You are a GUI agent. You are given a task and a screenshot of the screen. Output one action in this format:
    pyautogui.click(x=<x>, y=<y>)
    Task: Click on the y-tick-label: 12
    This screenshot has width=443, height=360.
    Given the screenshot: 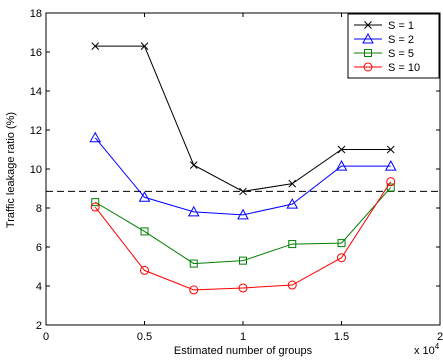 What is the action you would take?
    pyautogui.click(x=36, y=131)
    